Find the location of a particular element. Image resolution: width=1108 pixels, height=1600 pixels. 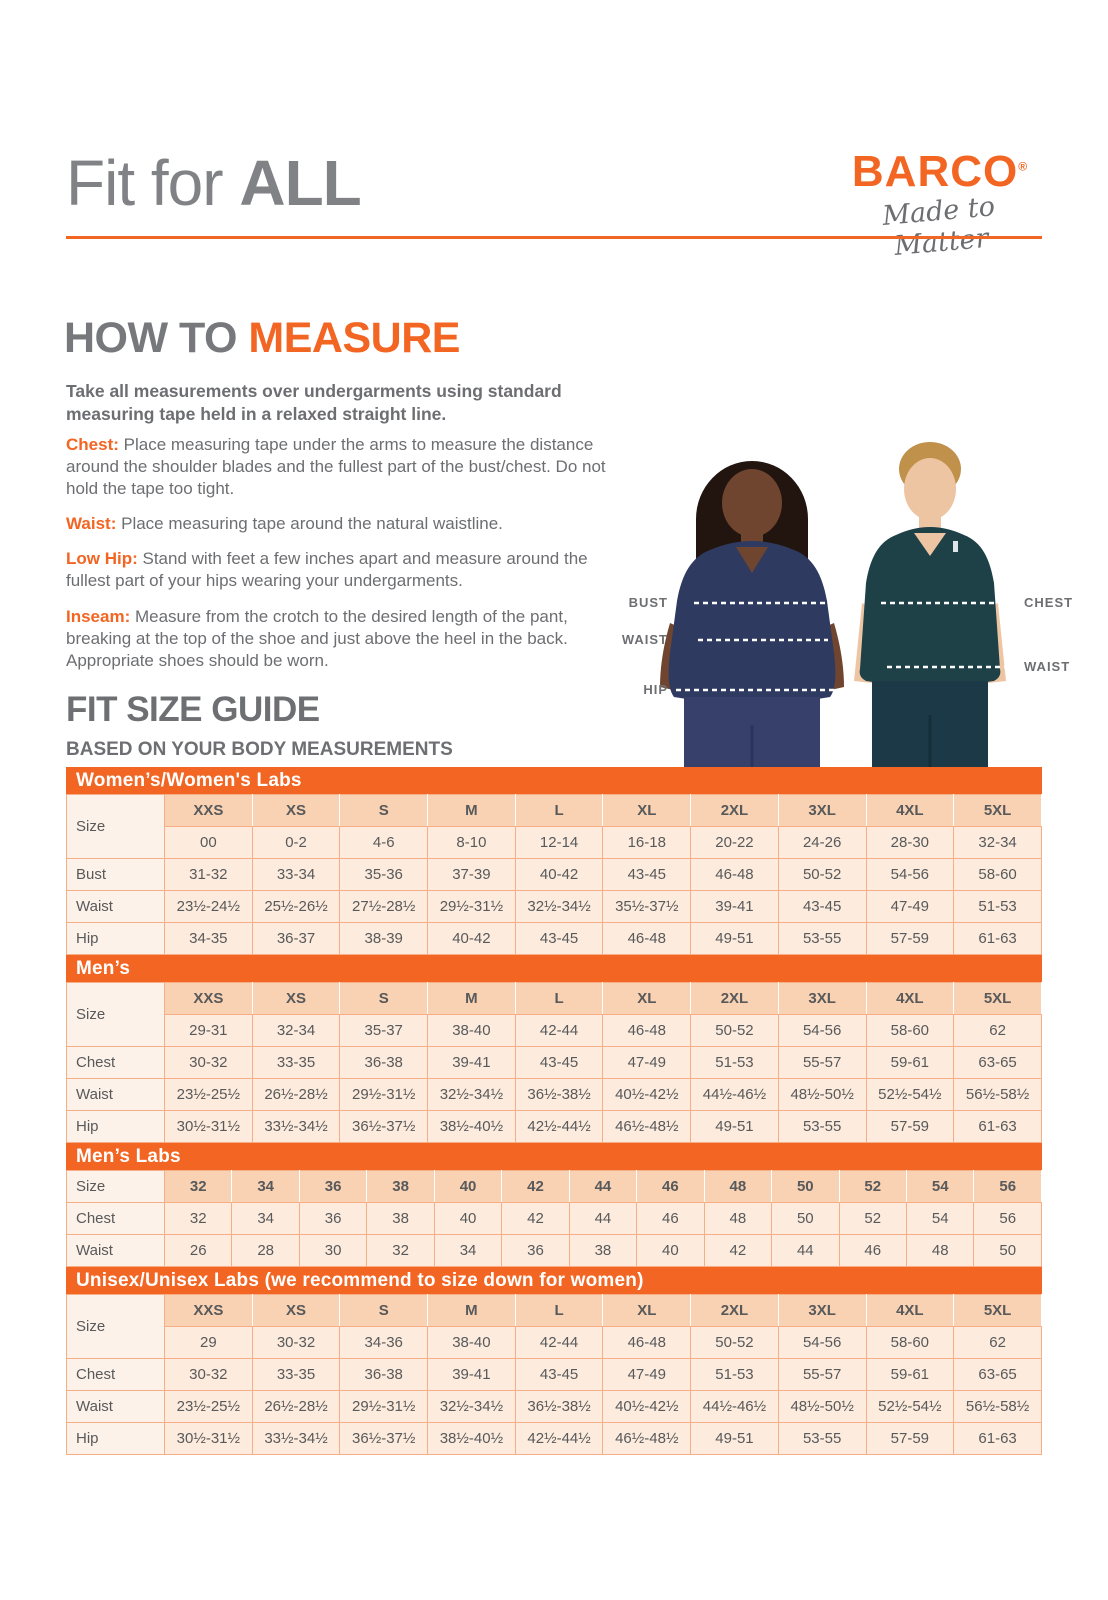

size-header-cell: L is located at coordinates (559, 810).